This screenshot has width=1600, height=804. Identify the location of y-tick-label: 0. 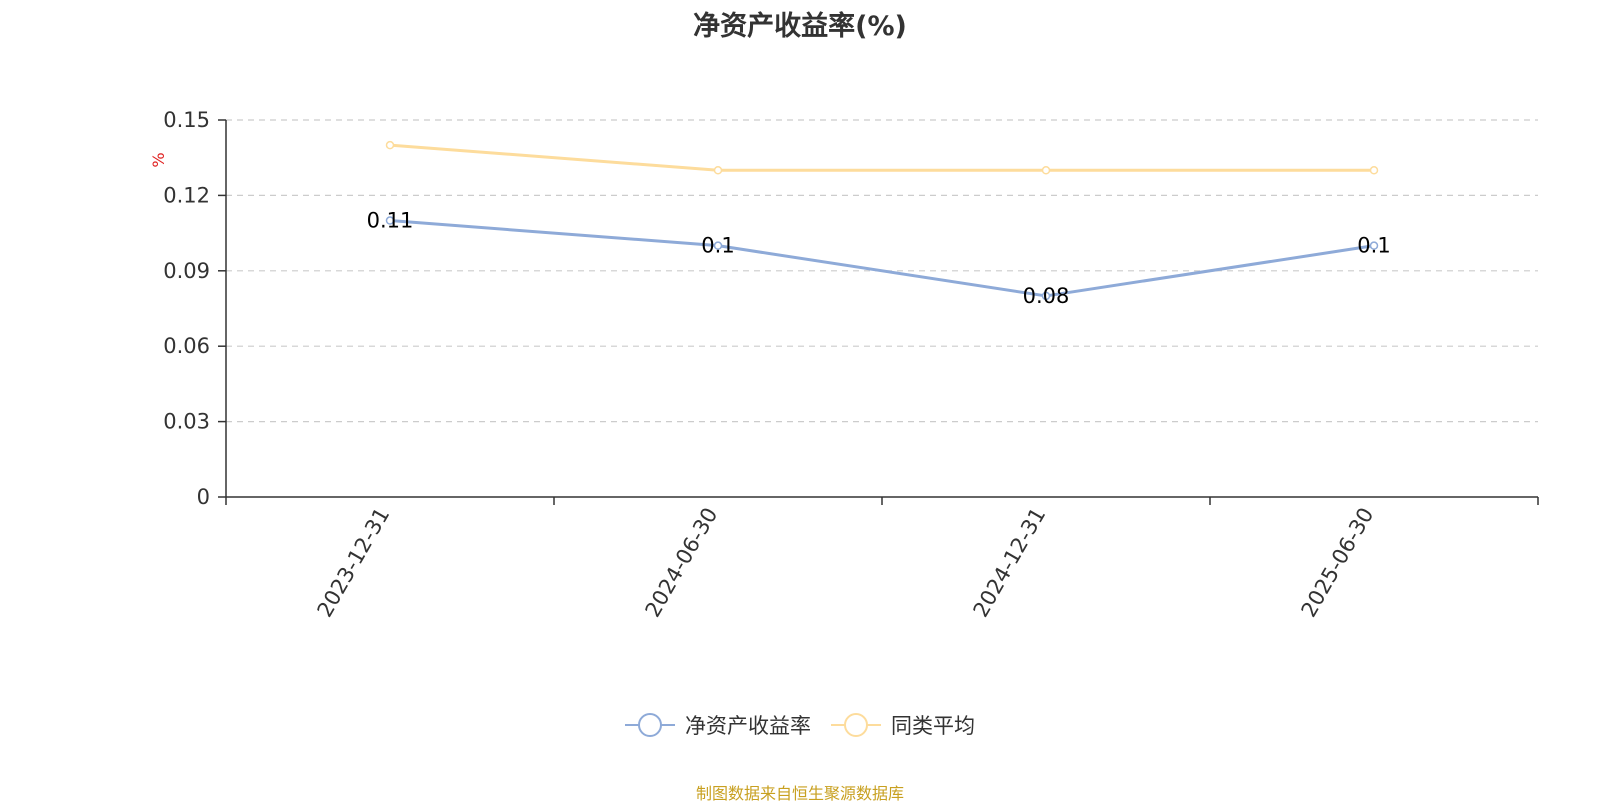
(203, 497).